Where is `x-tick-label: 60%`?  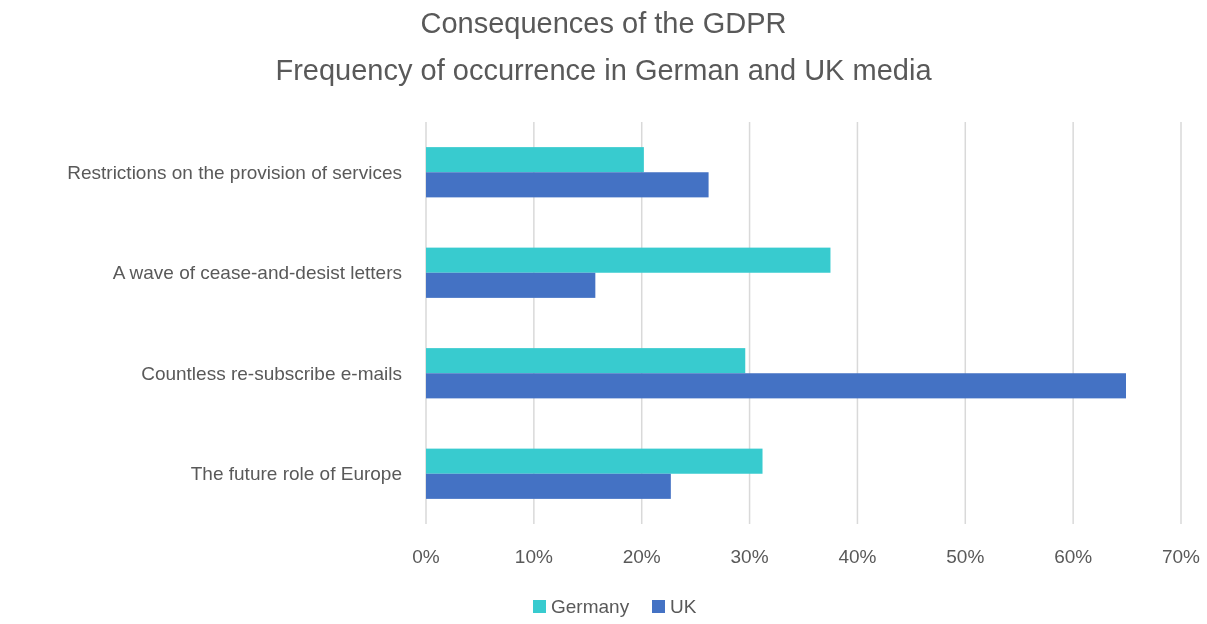 x-tick-label: 60% is located at coordinates (1073, 556).